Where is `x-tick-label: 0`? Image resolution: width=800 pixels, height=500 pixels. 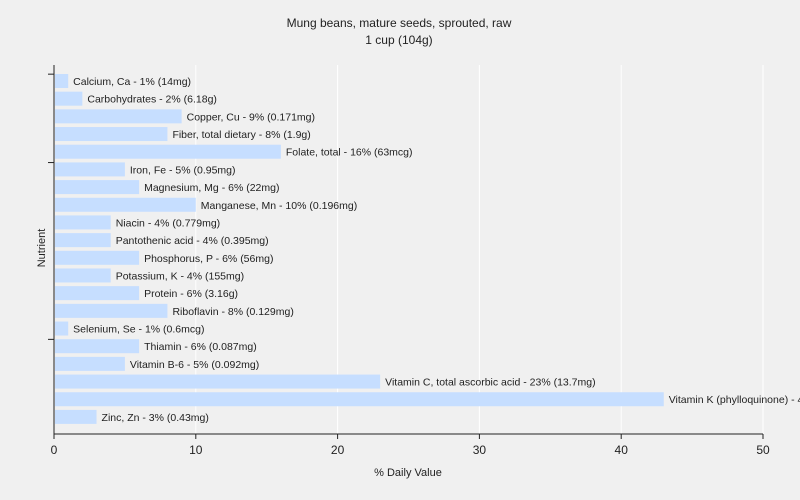 x-tick-label: 0 is located at coordinates (54, 450).